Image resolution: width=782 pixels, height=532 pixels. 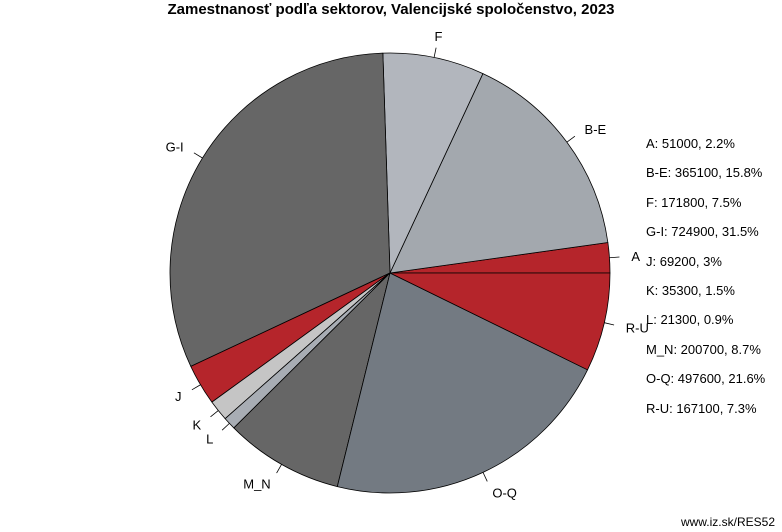 What do you see at coordinates (690, 320) in the screenshot?
I see `legend-item-l: L: 21300, 0.9%` at bounding box center [690, 320].